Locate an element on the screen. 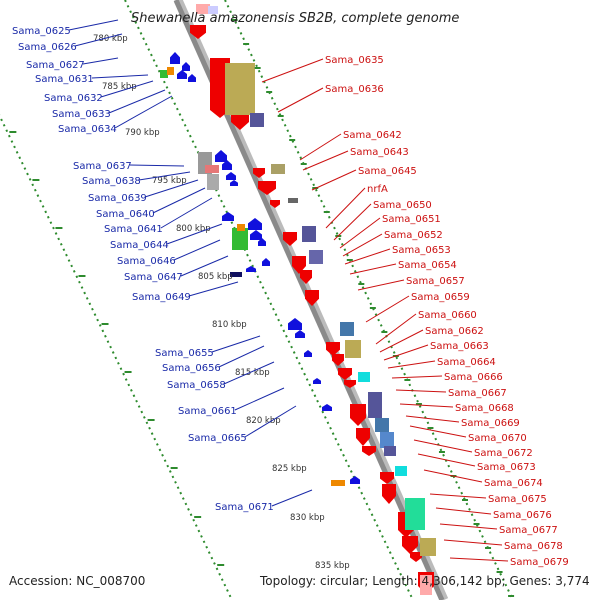  gene-label-left: Sama_0658 is located at coordinates (196, 385).